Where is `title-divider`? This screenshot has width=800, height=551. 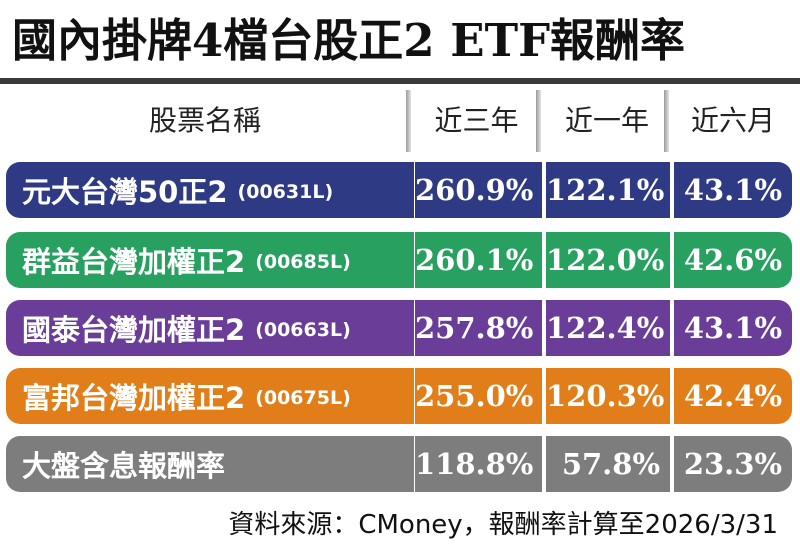 title-divider is located at coordinates (400, 81).